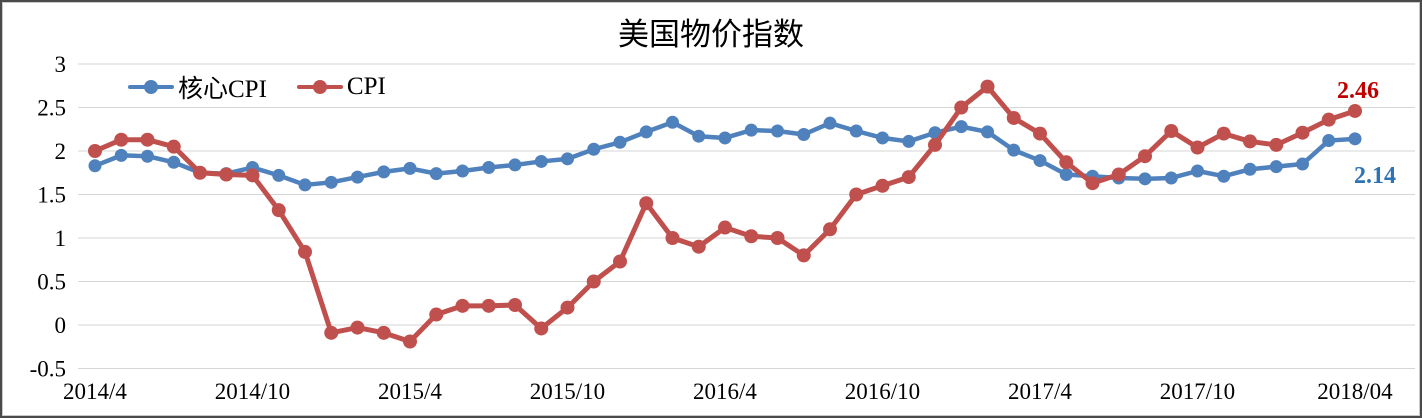 This screenshot has height=418, width=1422. What do you see at coordinates (61, 238) in the screenshot?
I see `y-tick-label: 1` at bounding box center [61, 238].